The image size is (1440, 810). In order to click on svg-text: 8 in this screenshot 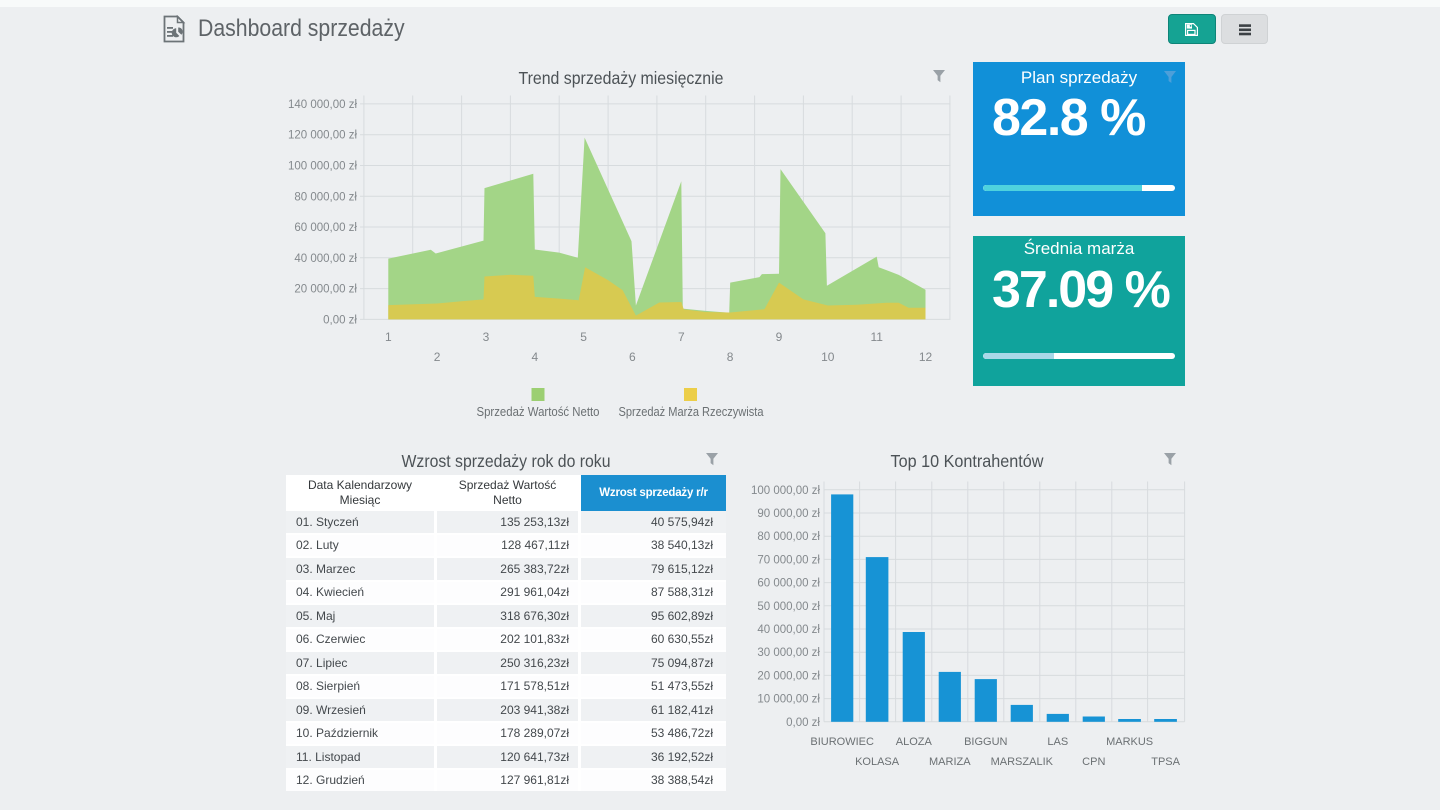, I will do `click(730, 357)`.